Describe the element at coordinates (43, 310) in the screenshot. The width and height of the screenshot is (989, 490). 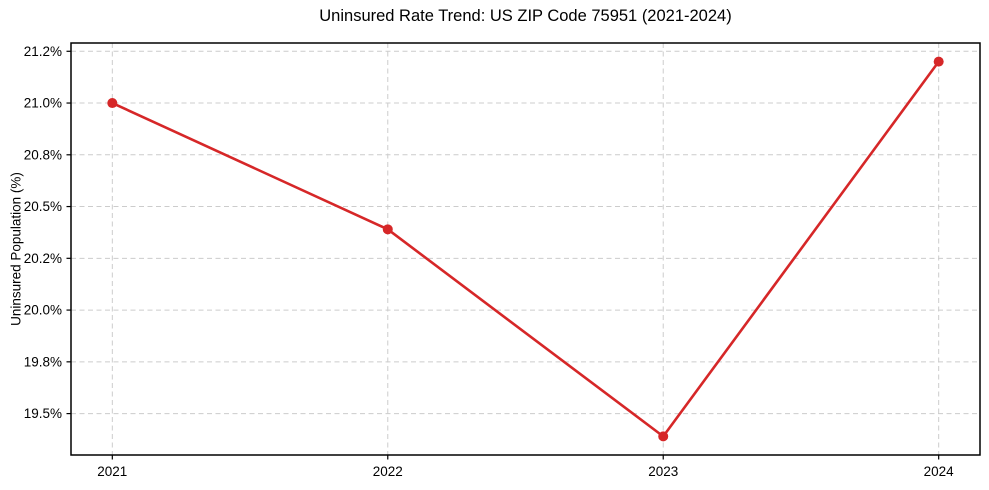
I see `y-tick-label: 20.0%` at that location.